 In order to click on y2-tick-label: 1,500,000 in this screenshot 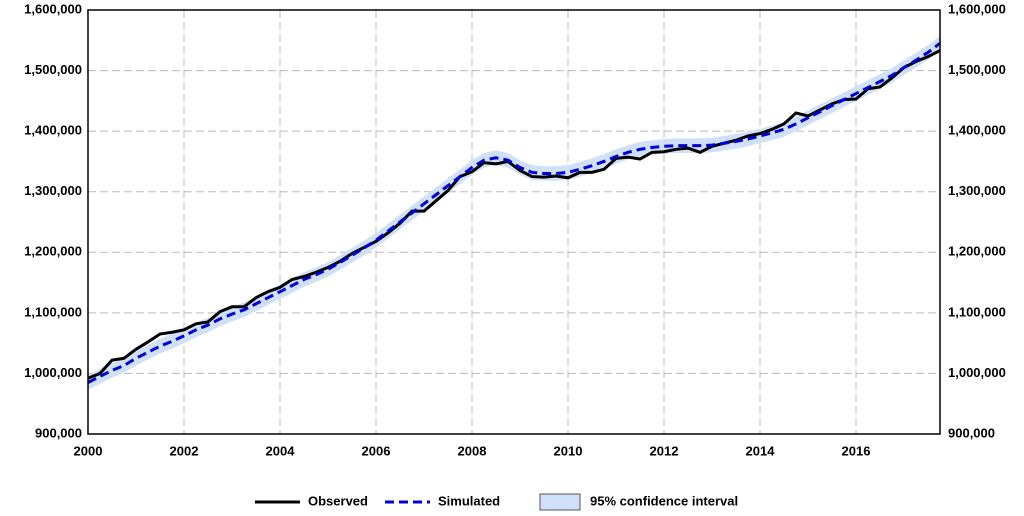, I will do `click(977, 69)`.